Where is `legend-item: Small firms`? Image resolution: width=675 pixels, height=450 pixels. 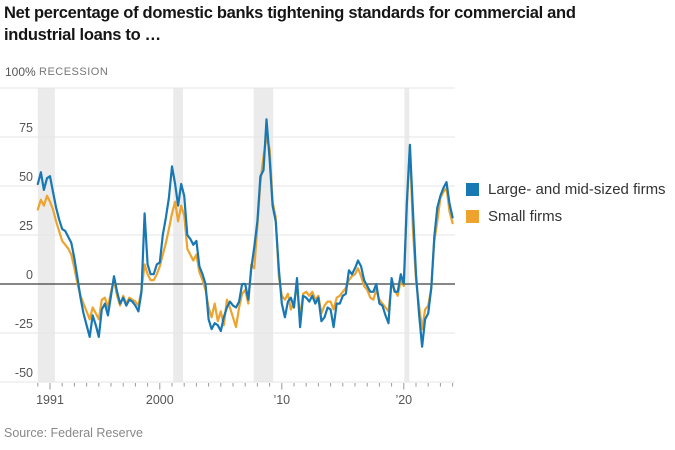 legend-item: Small firms is located at coordinates (567, 217).